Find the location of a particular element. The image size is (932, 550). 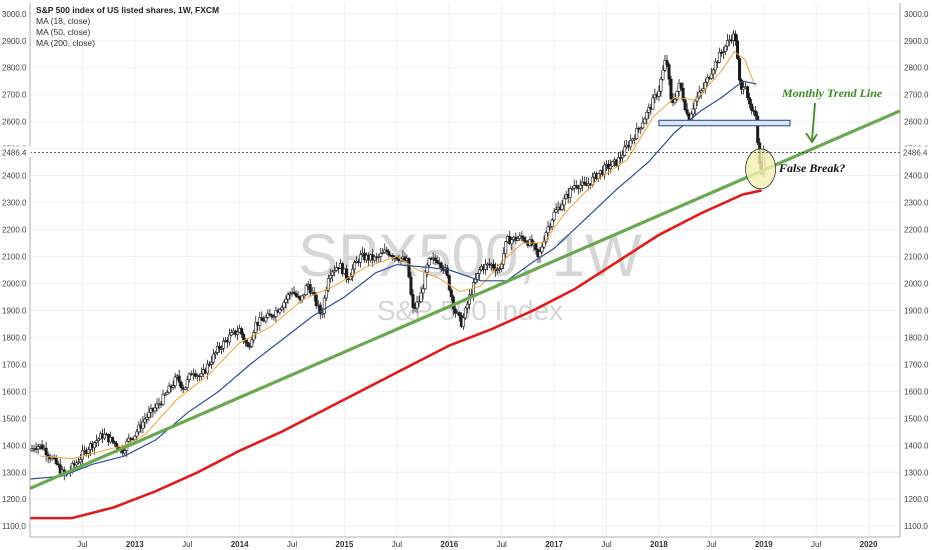

y-tick-right: 1800.0 is located at coordinates (916, 337).